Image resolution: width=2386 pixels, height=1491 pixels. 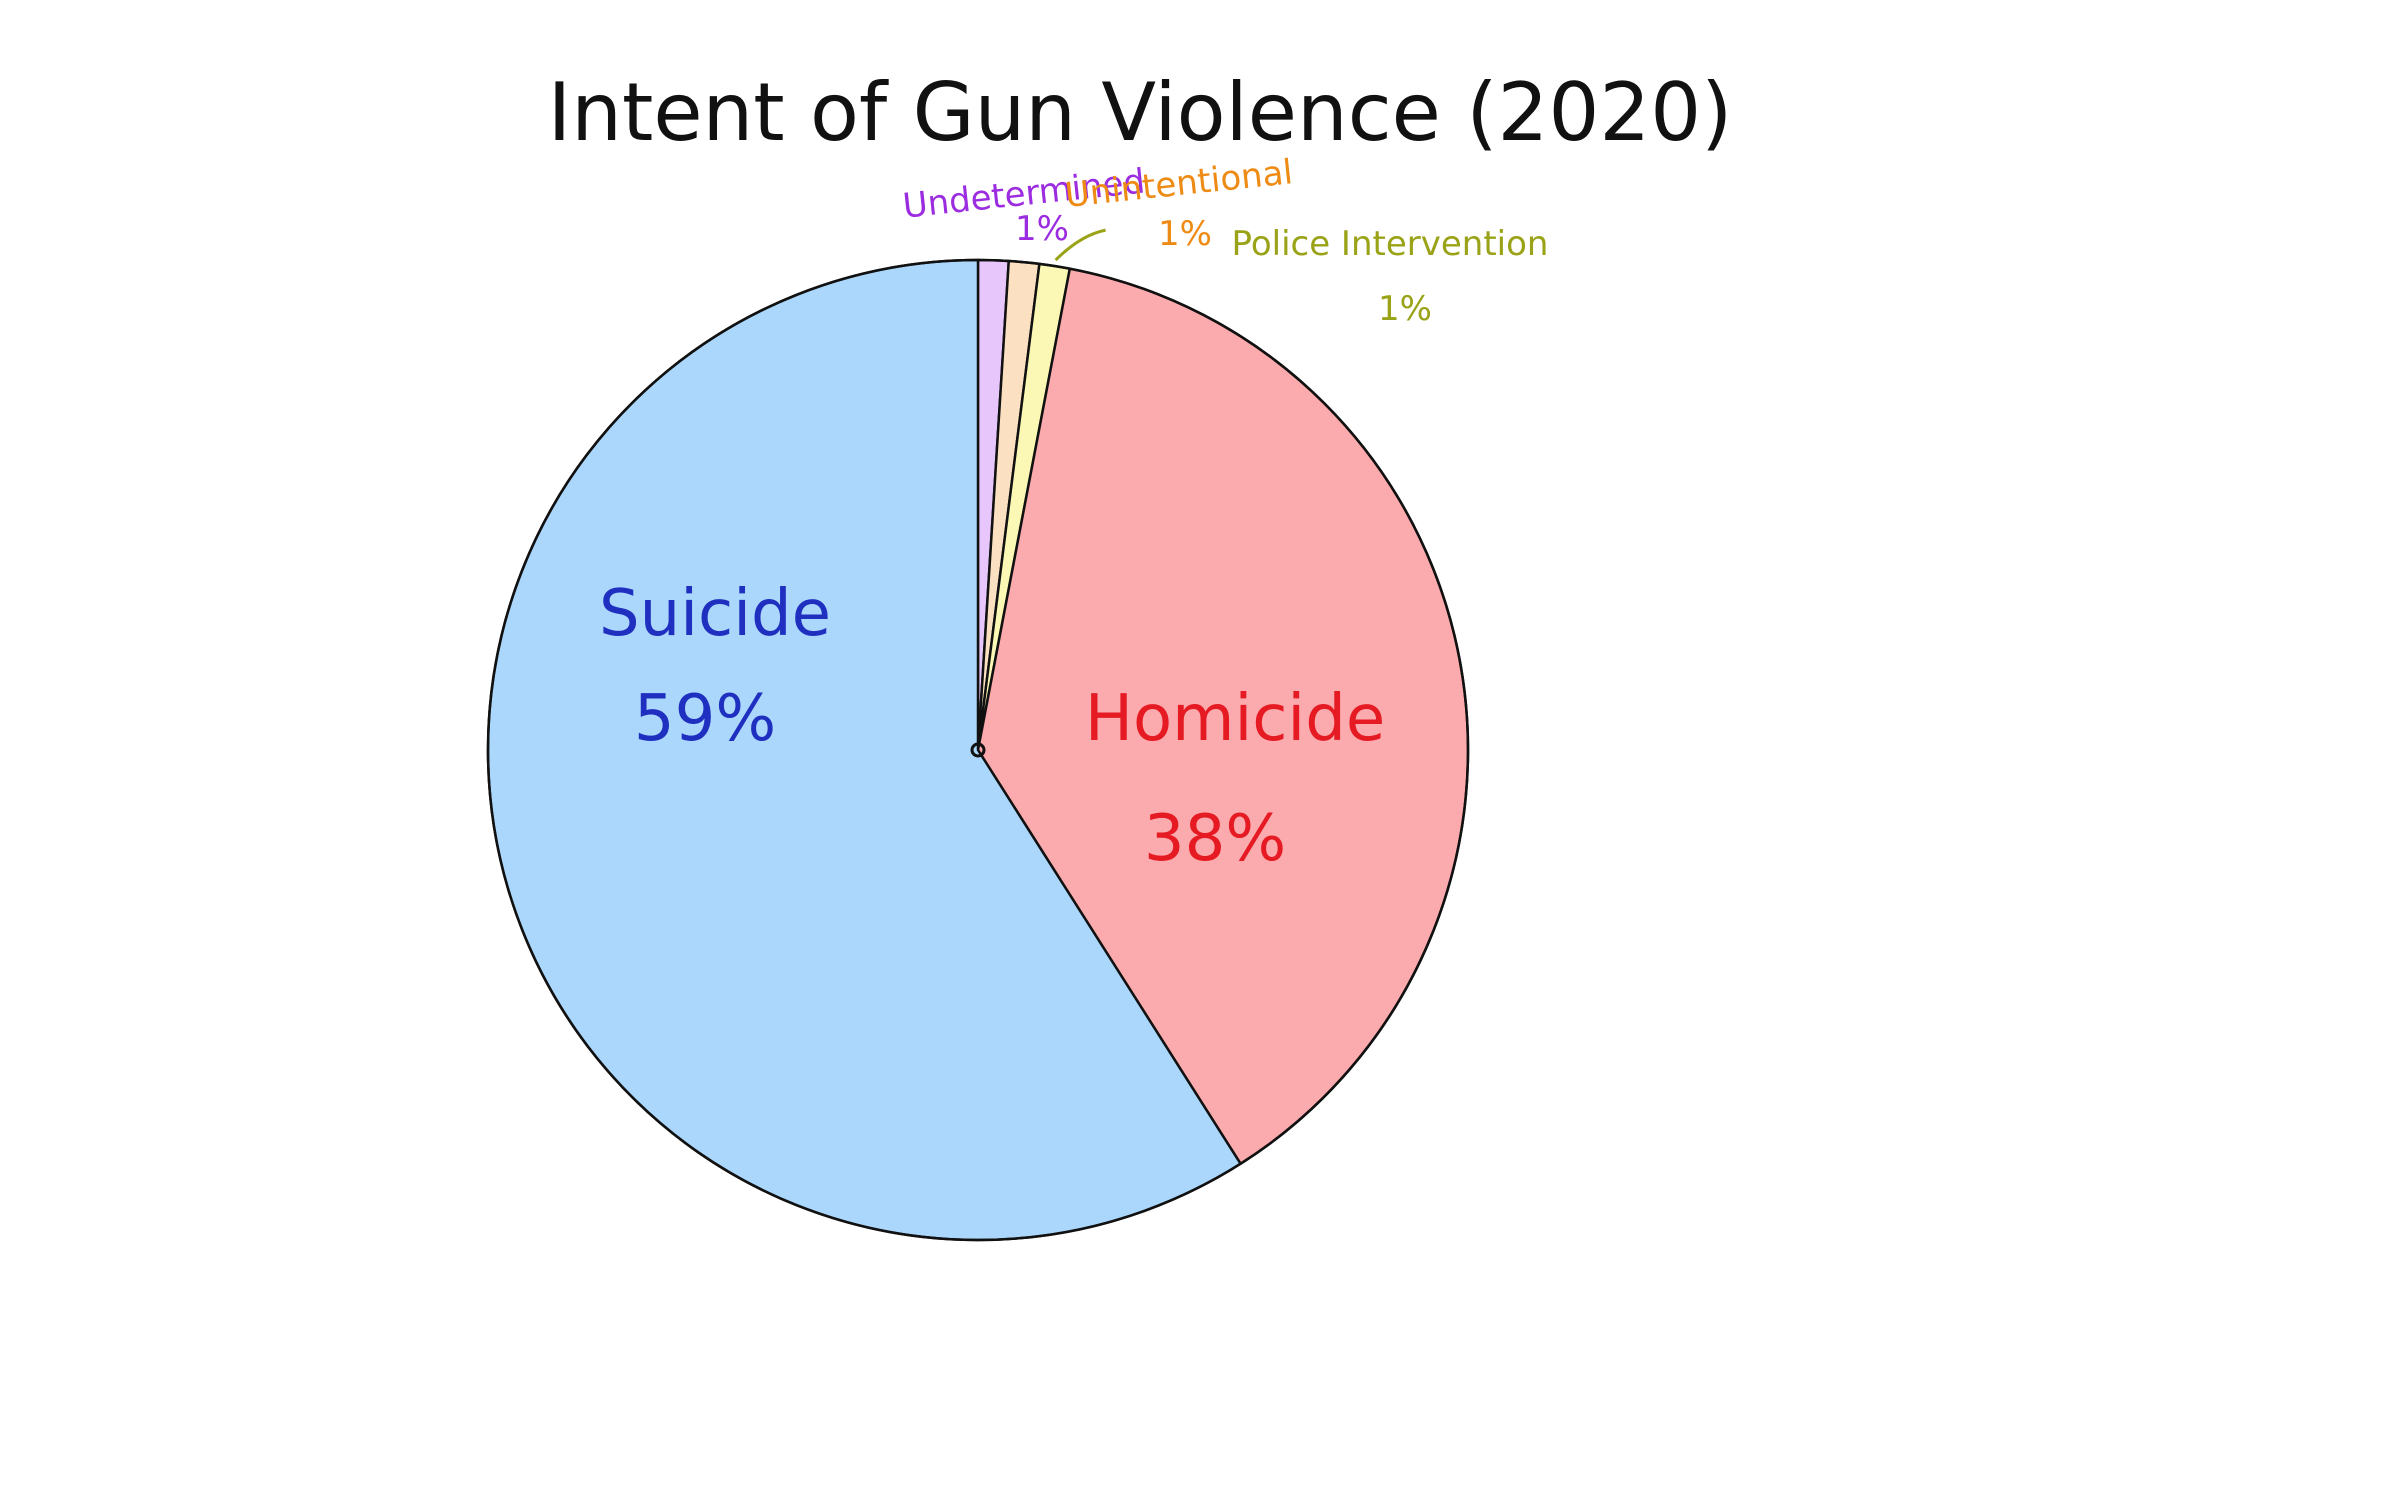 I want to click on slice-label-unintentional-value: 1%, so click(x=1185, y=234).